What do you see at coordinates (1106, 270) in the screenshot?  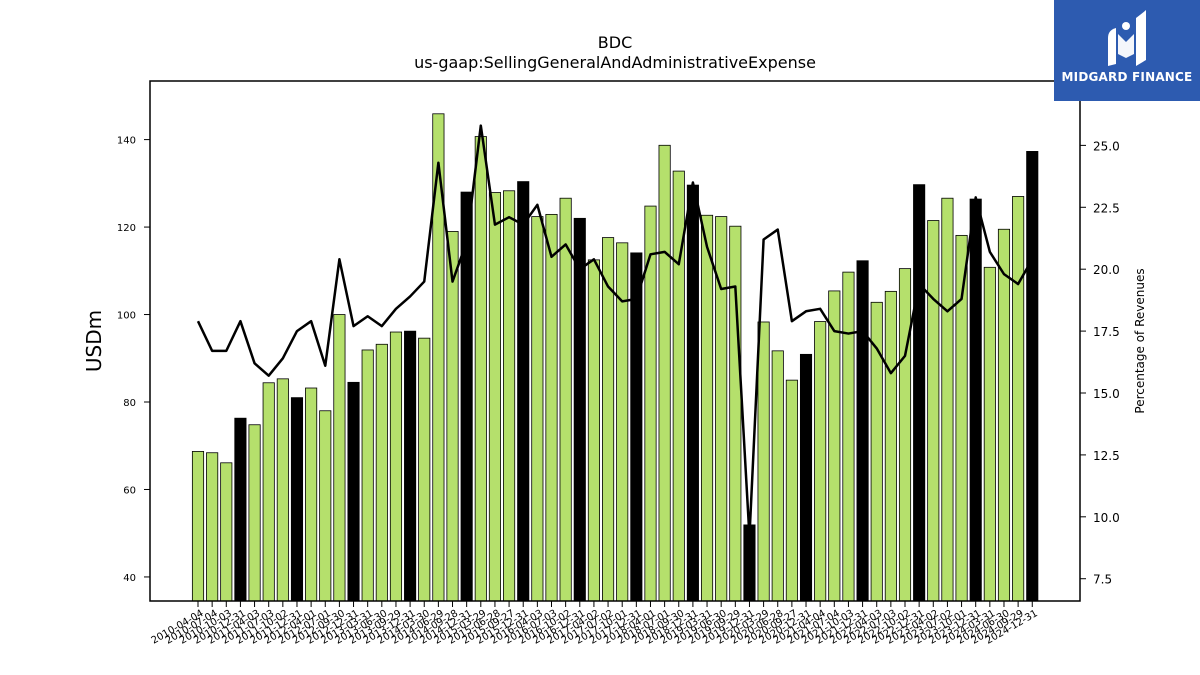 I see `y2-tick-label: 20.0` at bounding box center [1106, 270].